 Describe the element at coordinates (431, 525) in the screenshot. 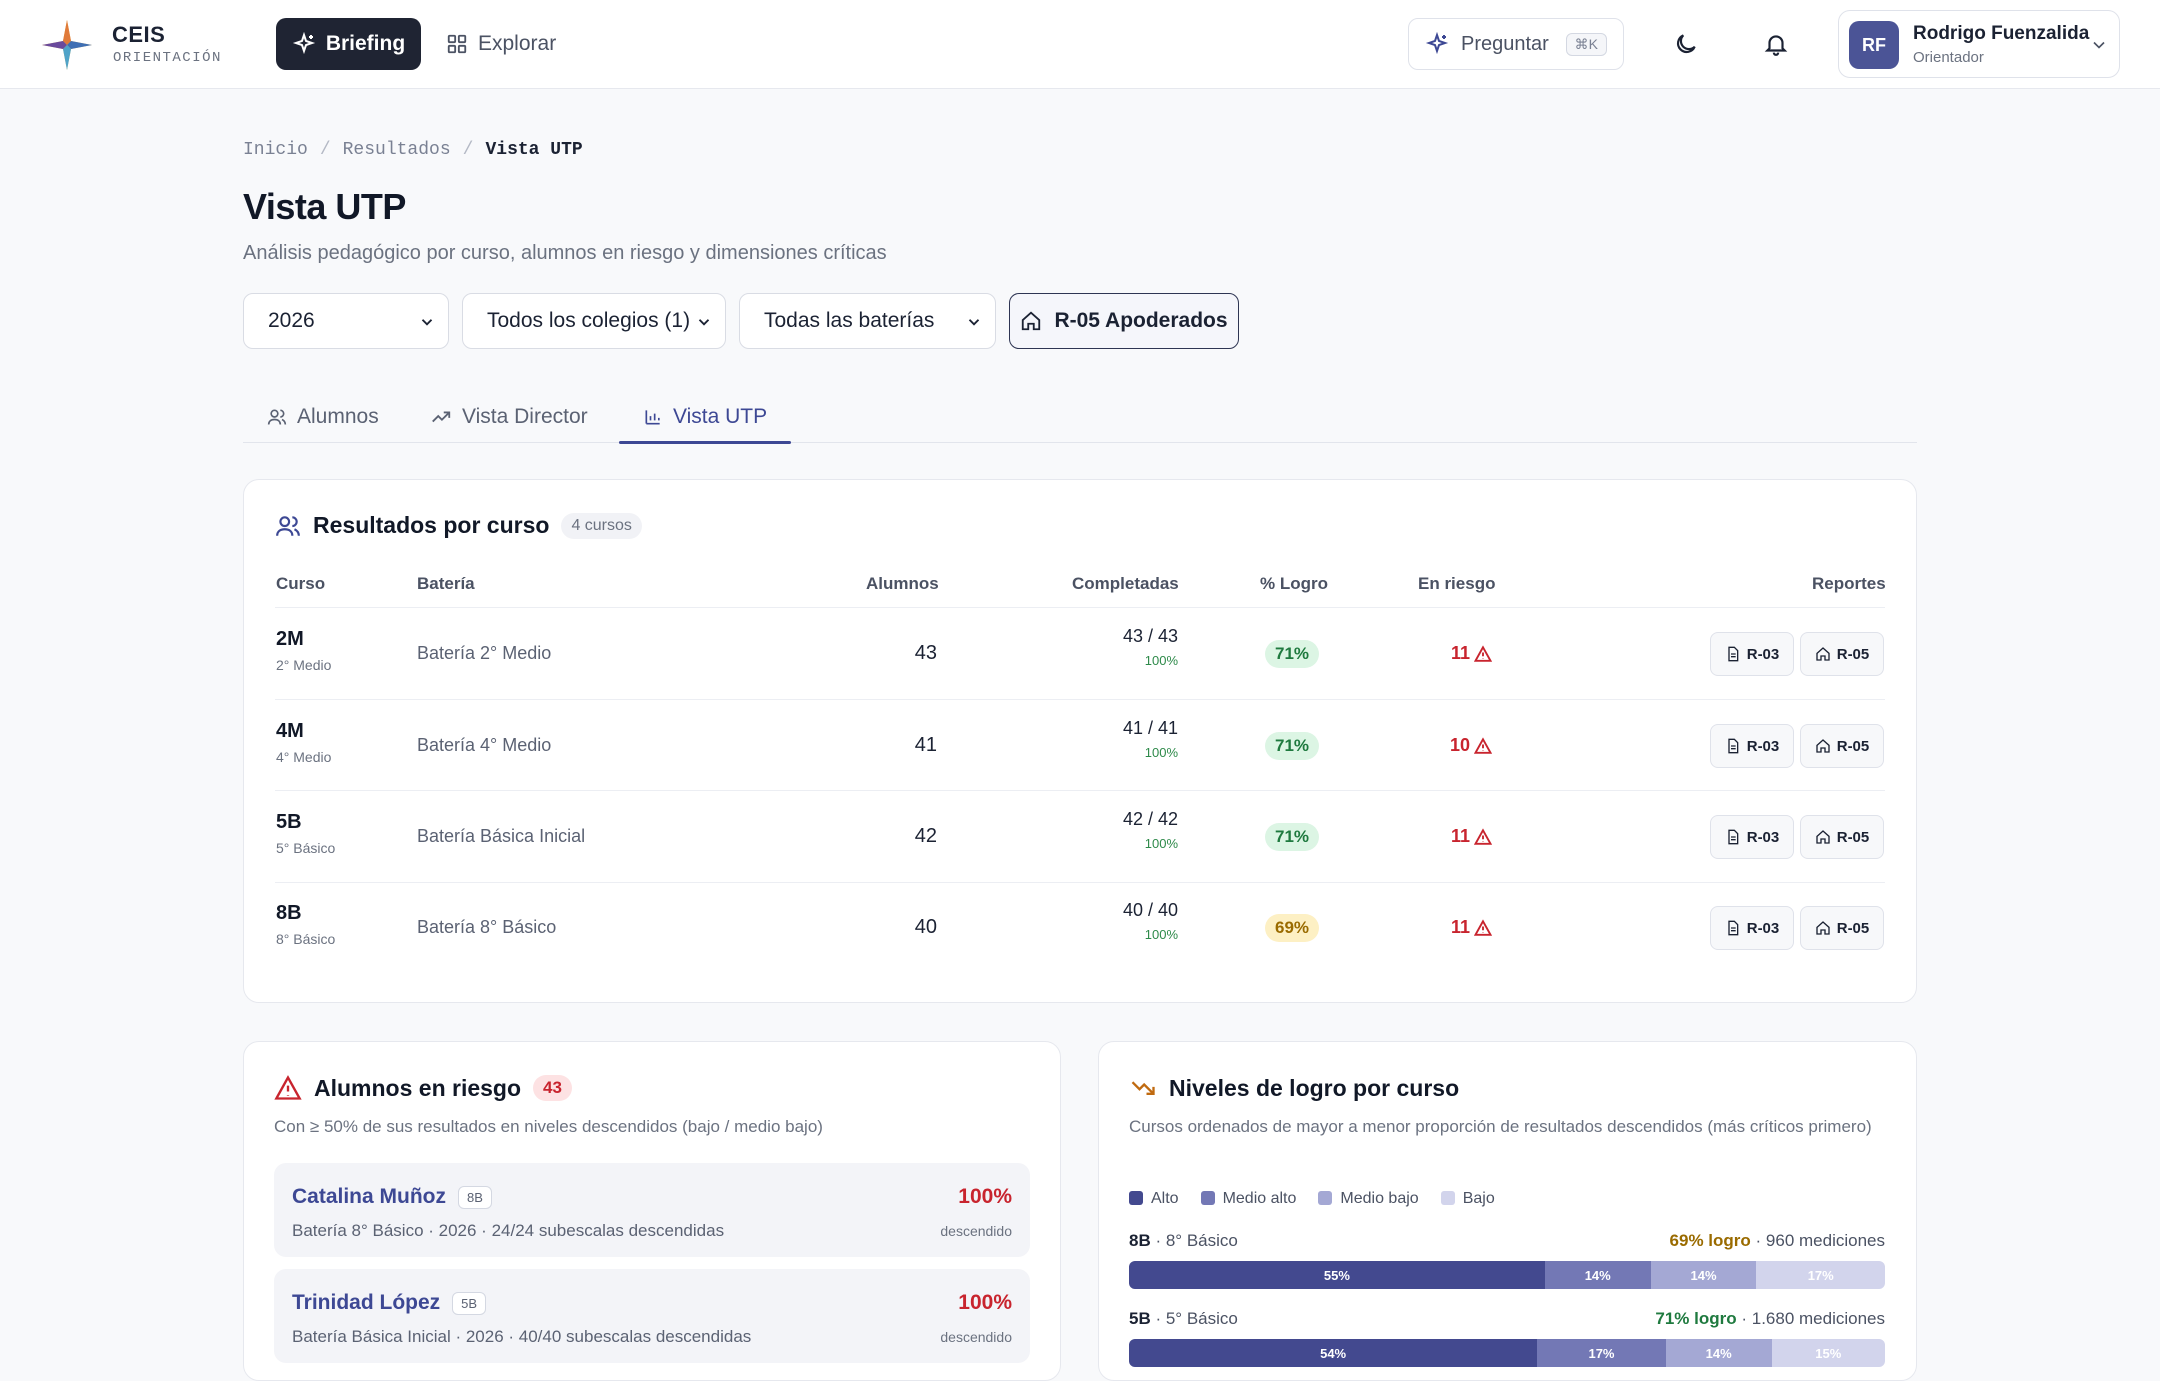

I see `results-title-text: Resultados por curso` at that location.